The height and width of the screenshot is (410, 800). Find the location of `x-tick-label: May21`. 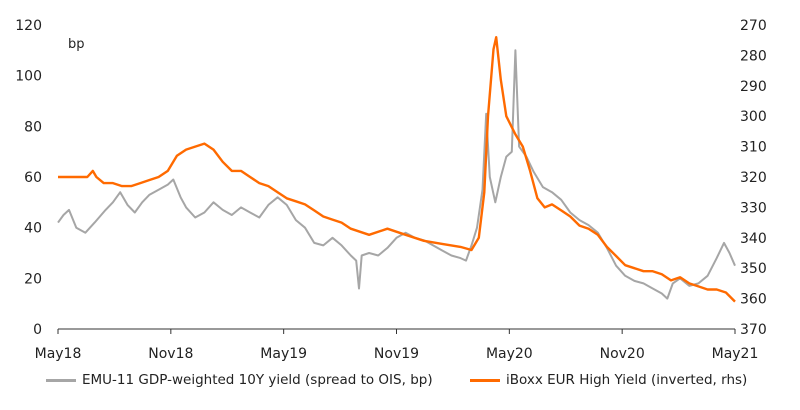

x-tick-label: May21 is located at coordinates (735, 354).